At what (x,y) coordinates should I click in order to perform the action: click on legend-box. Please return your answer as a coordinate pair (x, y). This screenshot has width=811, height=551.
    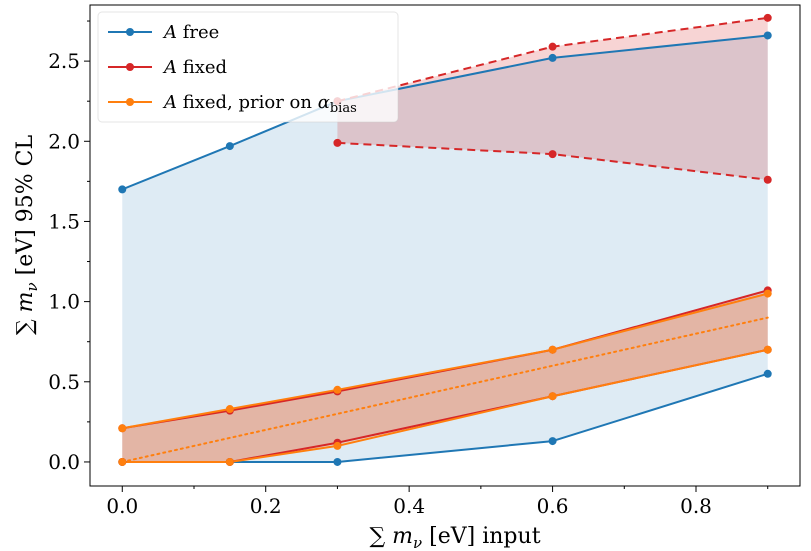
    Looking at the image, I should click on (248, 67).